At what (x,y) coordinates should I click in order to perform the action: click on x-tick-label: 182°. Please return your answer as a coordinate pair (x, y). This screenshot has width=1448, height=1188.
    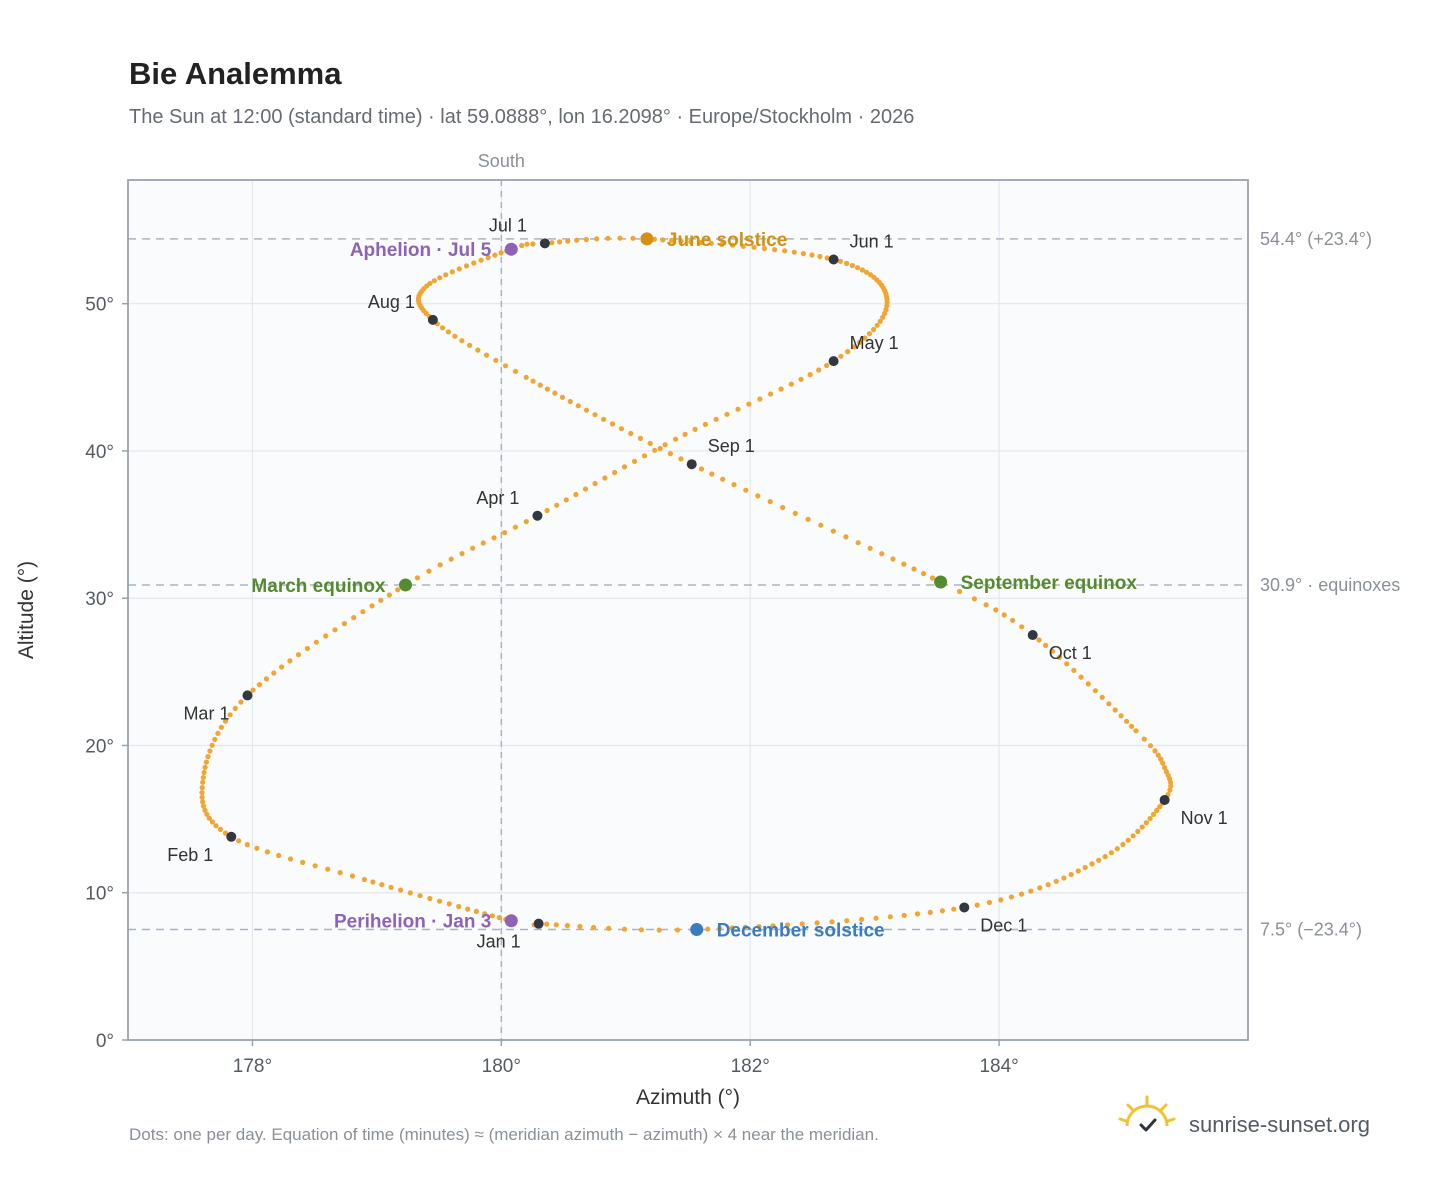
    Looking at the image, I should click on (750, 1066).